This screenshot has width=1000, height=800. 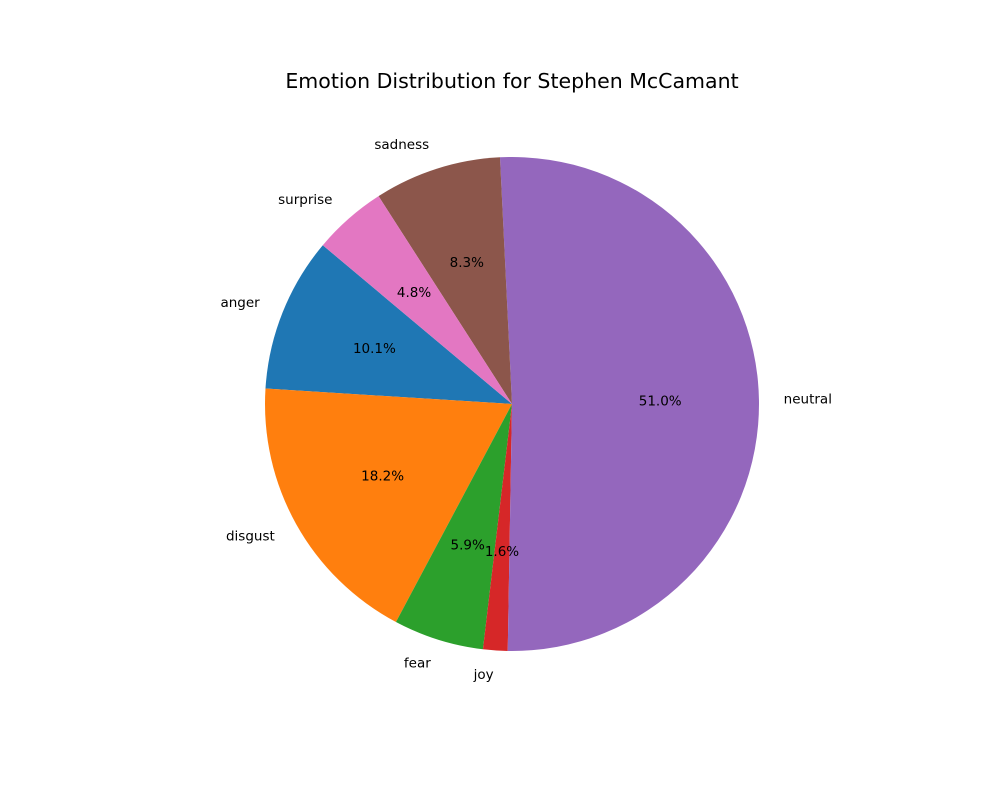 I want to click on pie-slice-surprise, so click(x=417, y=300).